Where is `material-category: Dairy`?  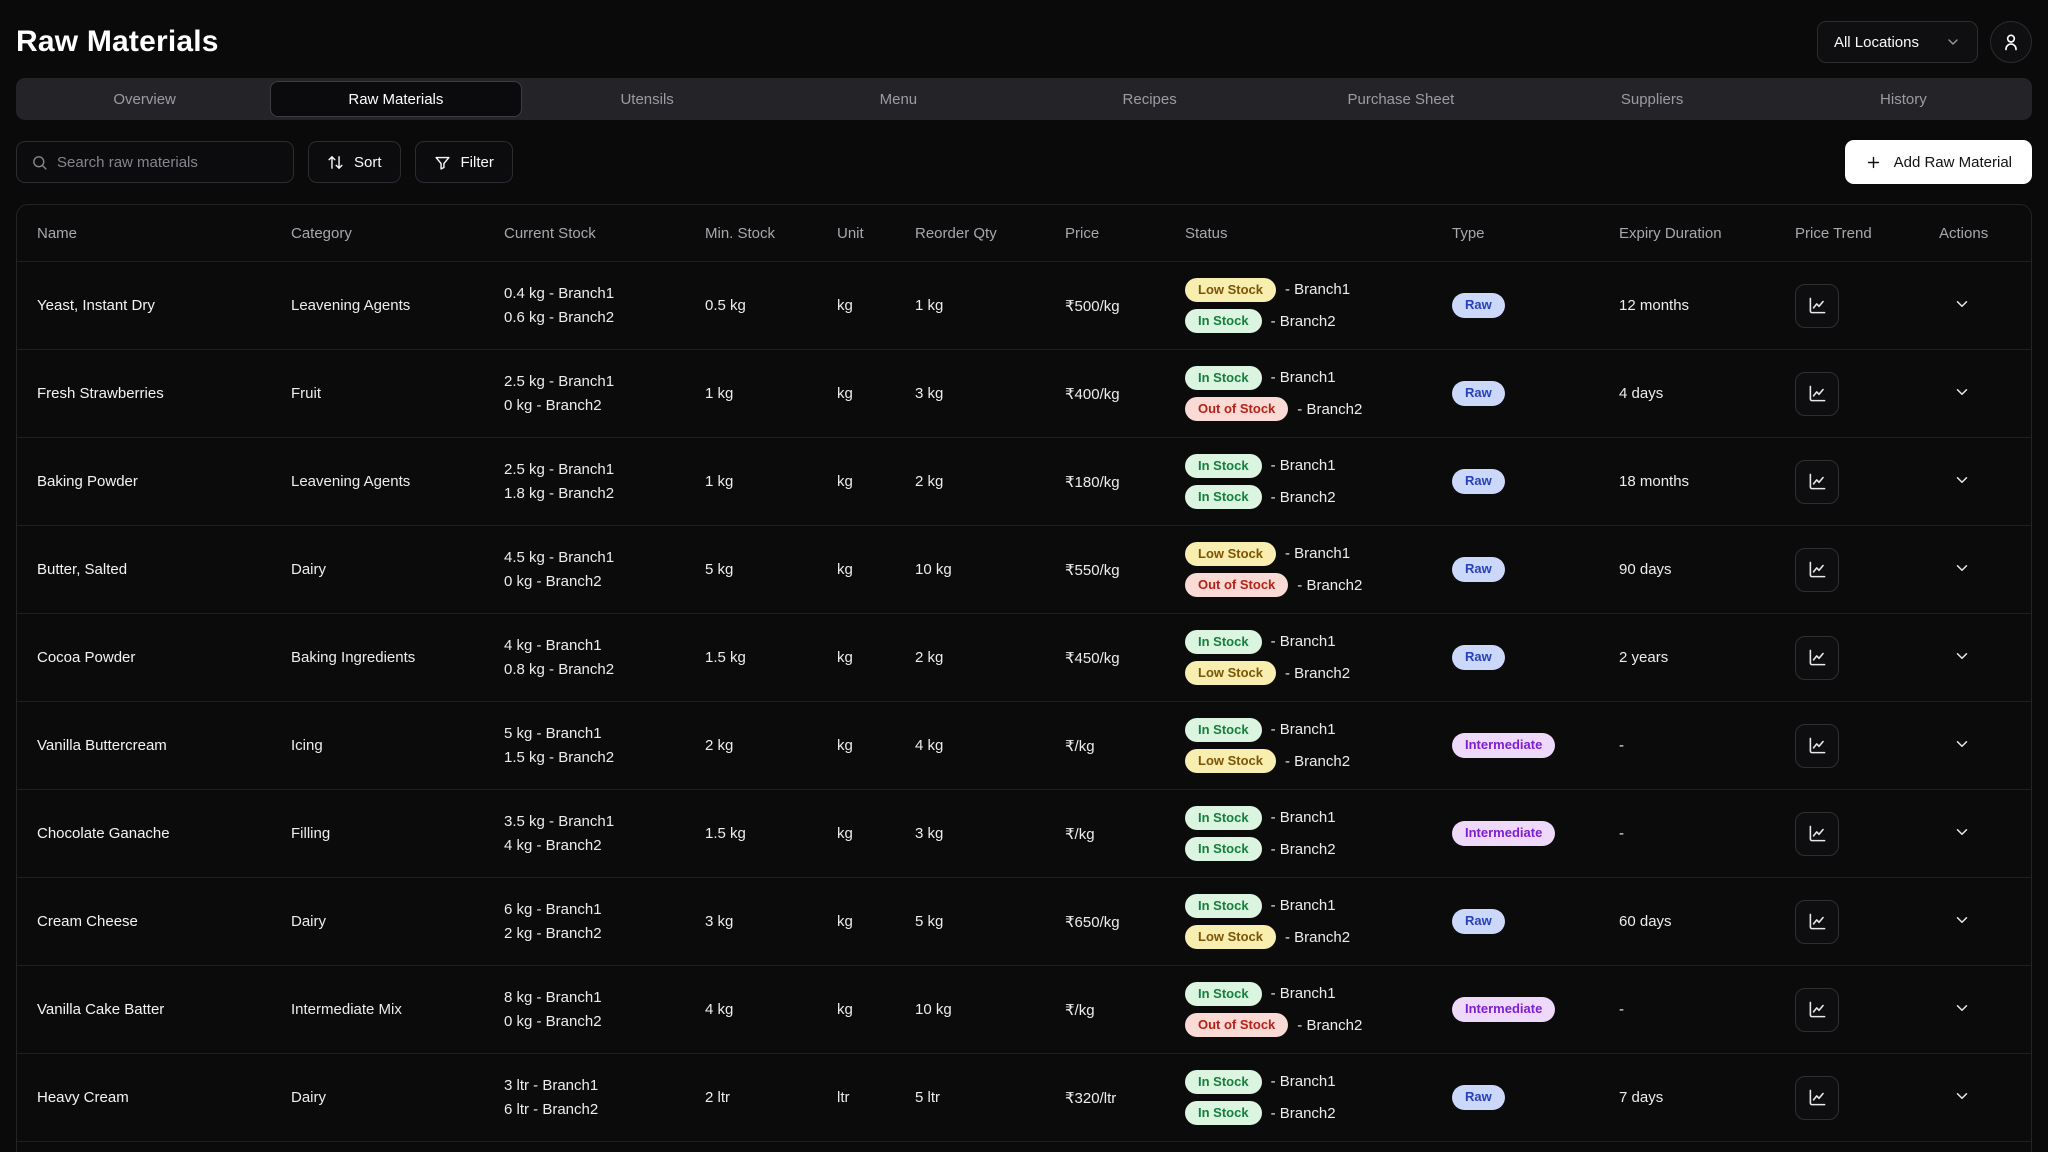 material-category: Dairy is located at coordinates (309, 921).